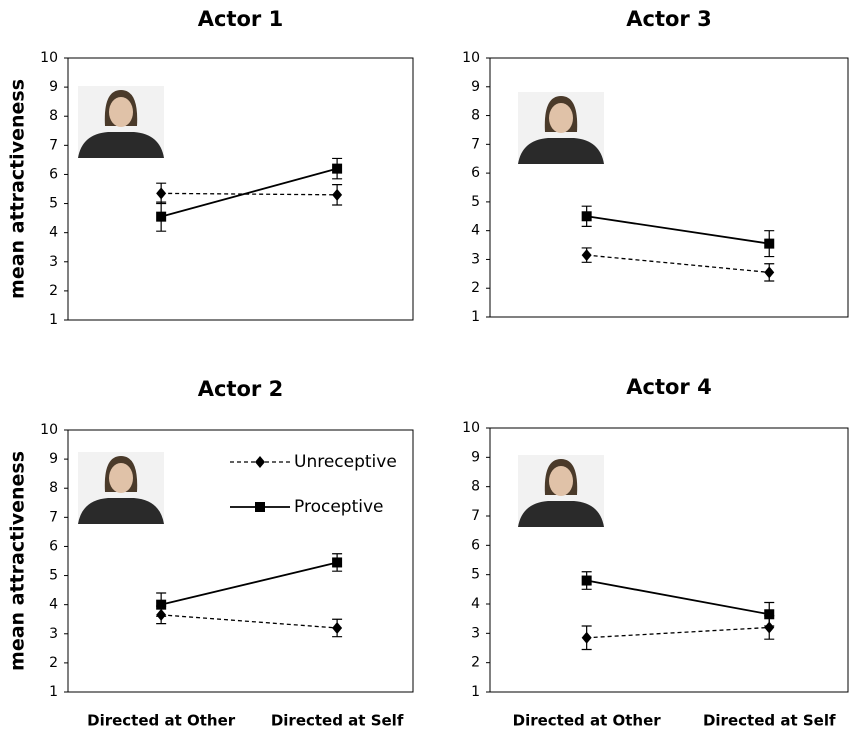  Describe the element at coordinates (240, 389) in the screenshot. I see `chart-title: Actor 2` at that location.